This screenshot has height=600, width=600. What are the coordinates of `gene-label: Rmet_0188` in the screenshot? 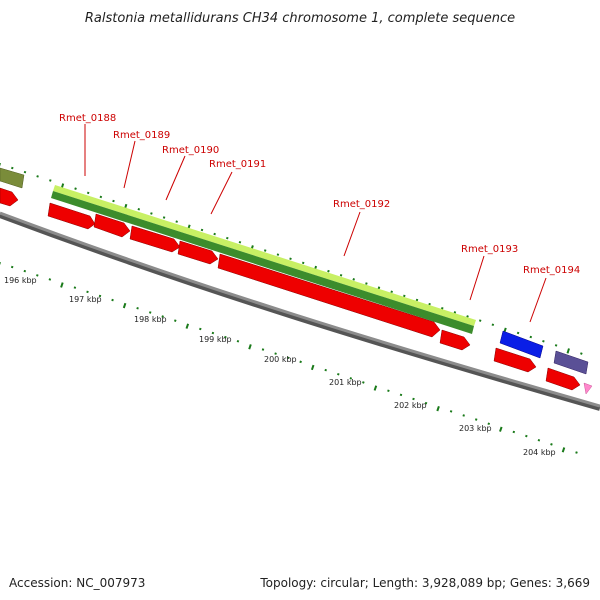 It's located at (87, 118).